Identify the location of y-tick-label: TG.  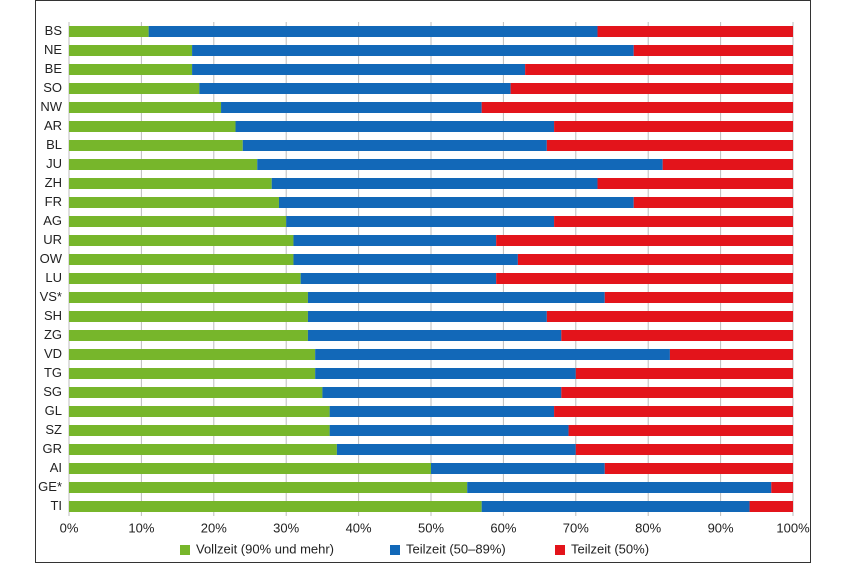
(53, 372).